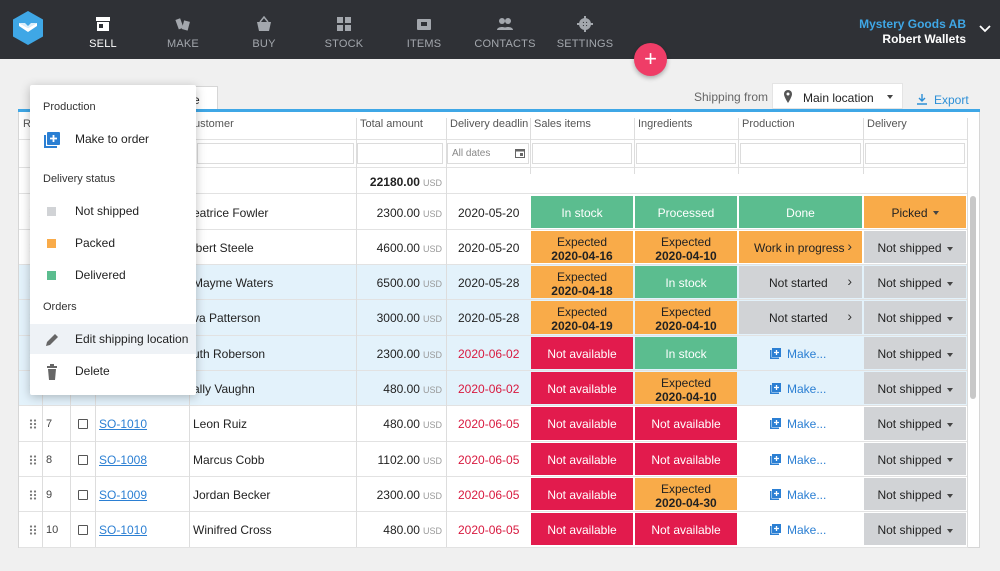  What do you see at coordinates (344, 29) in the screenshot?
I see `nav-stock: STOCK` at bounding box center [344, 29].